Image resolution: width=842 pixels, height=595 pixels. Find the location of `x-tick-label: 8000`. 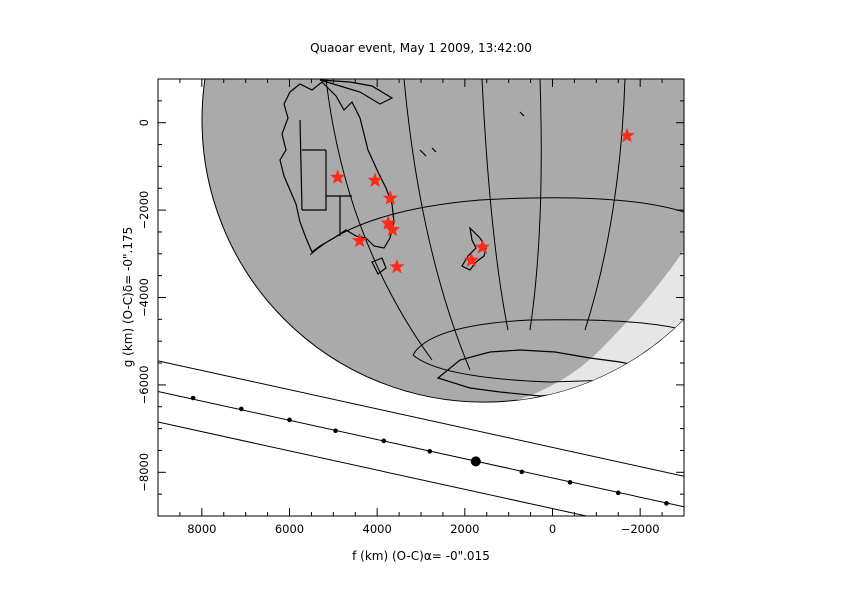

x-tick-label: 8000 is located at coordinates (201, 529).